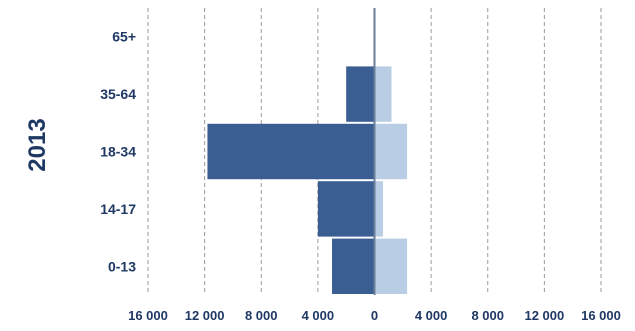 Image resolution: width=635 pixels, height=331 pixels. Describe the element at coordinates (118, 209) in the screenshot. I see `category-label: 14-17` at that location.